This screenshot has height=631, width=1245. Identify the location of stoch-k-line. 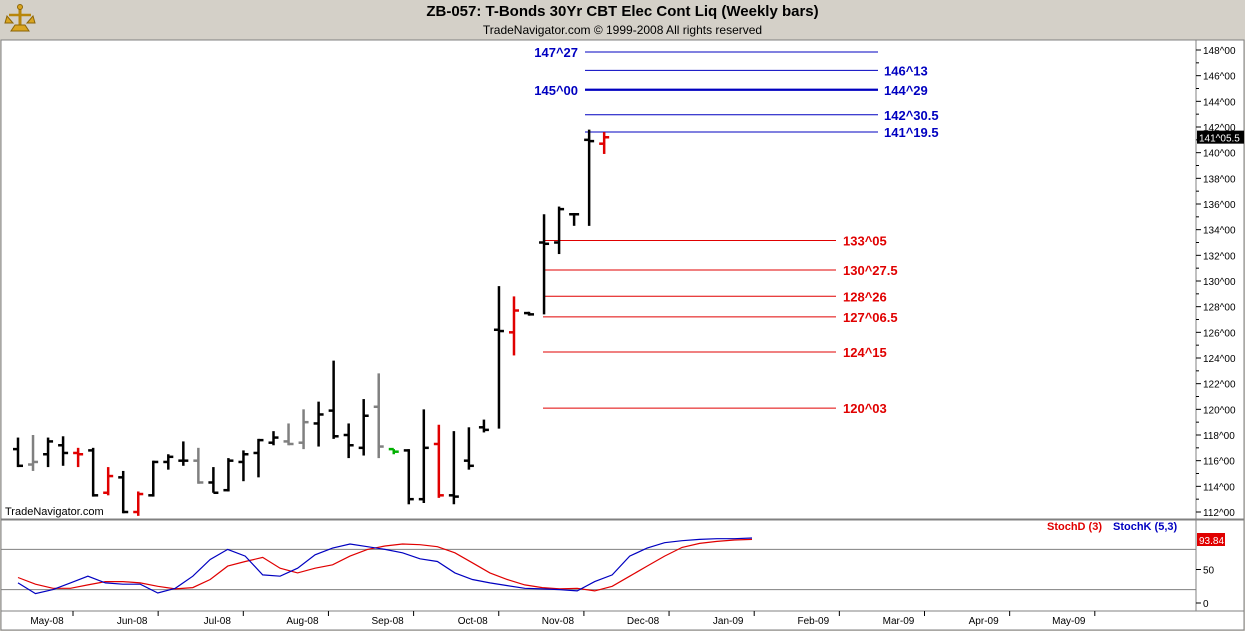
(385, 566).